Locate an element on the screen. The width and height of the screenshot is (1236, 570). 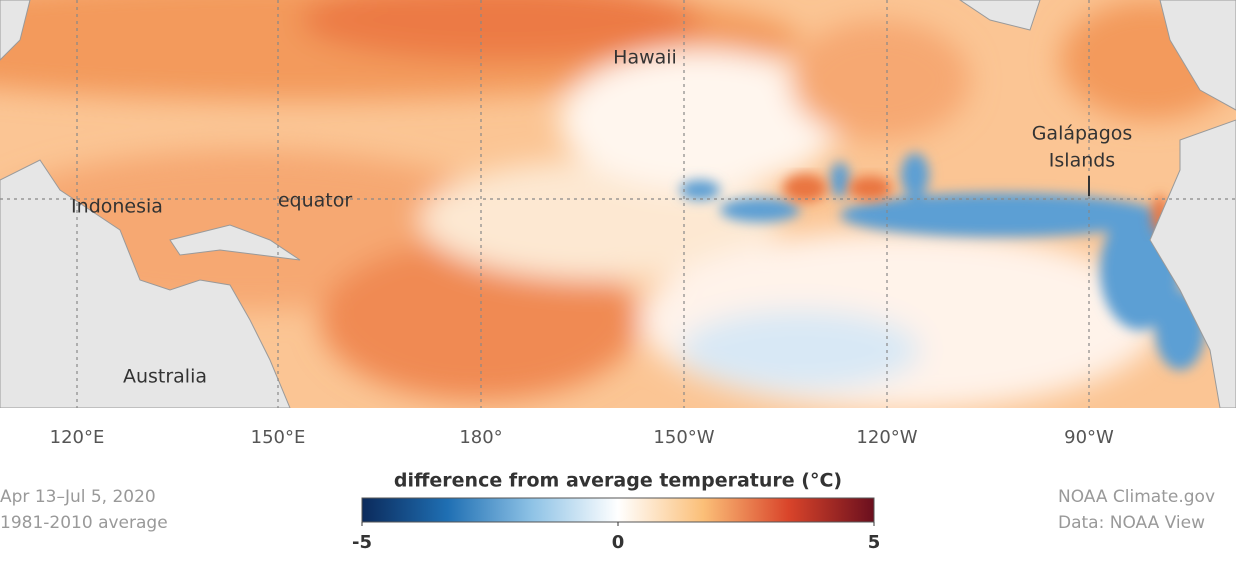
longitude-label: 180° is located at coordinates (480, 437).